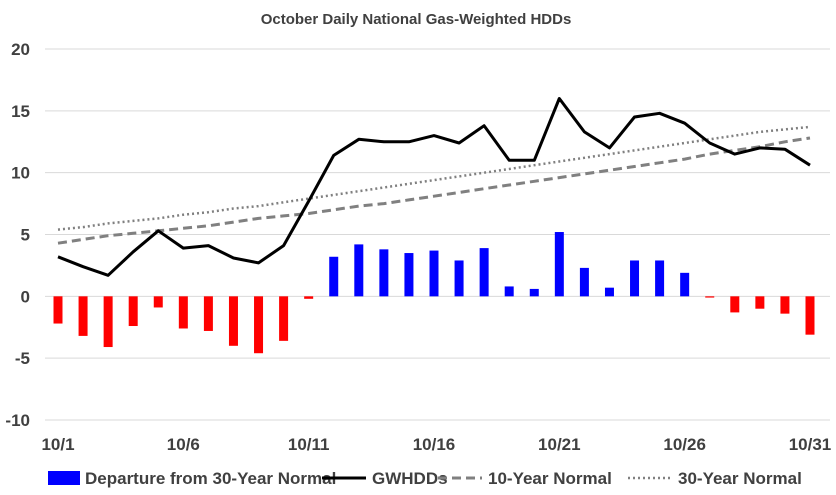  What do you see at coordinates (183, 444) in the screenshot?
I see `x-tick-label: 10/6` at bounding box center [183, 444].